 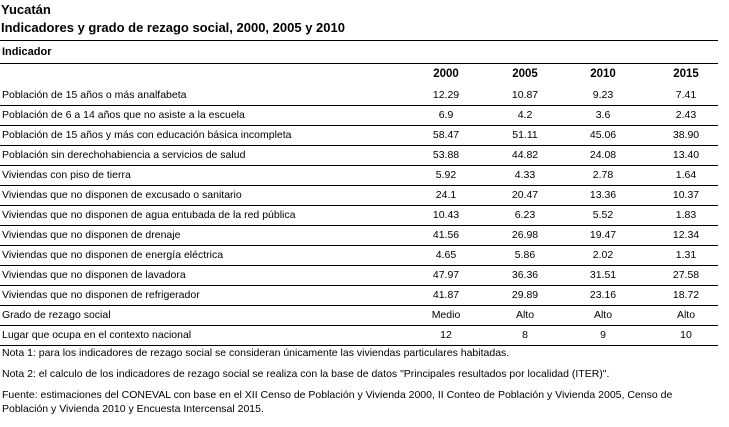 What do you see at coordinates (56, 315) in the screenshot?
I see `row-label: Grado de rezago social` at bounding box center [56, 315].